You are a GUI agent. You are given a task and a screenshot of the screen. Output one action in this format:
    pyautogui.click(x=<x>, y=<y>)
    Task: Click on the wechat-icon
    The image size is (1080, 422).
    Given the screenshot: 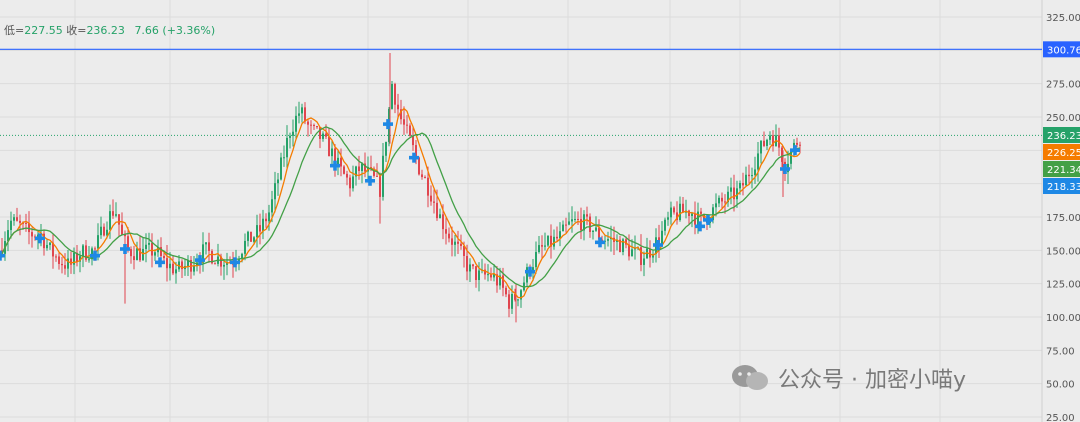 What is the action you would take?
    pyautogui.click(x=750, y=377)
    